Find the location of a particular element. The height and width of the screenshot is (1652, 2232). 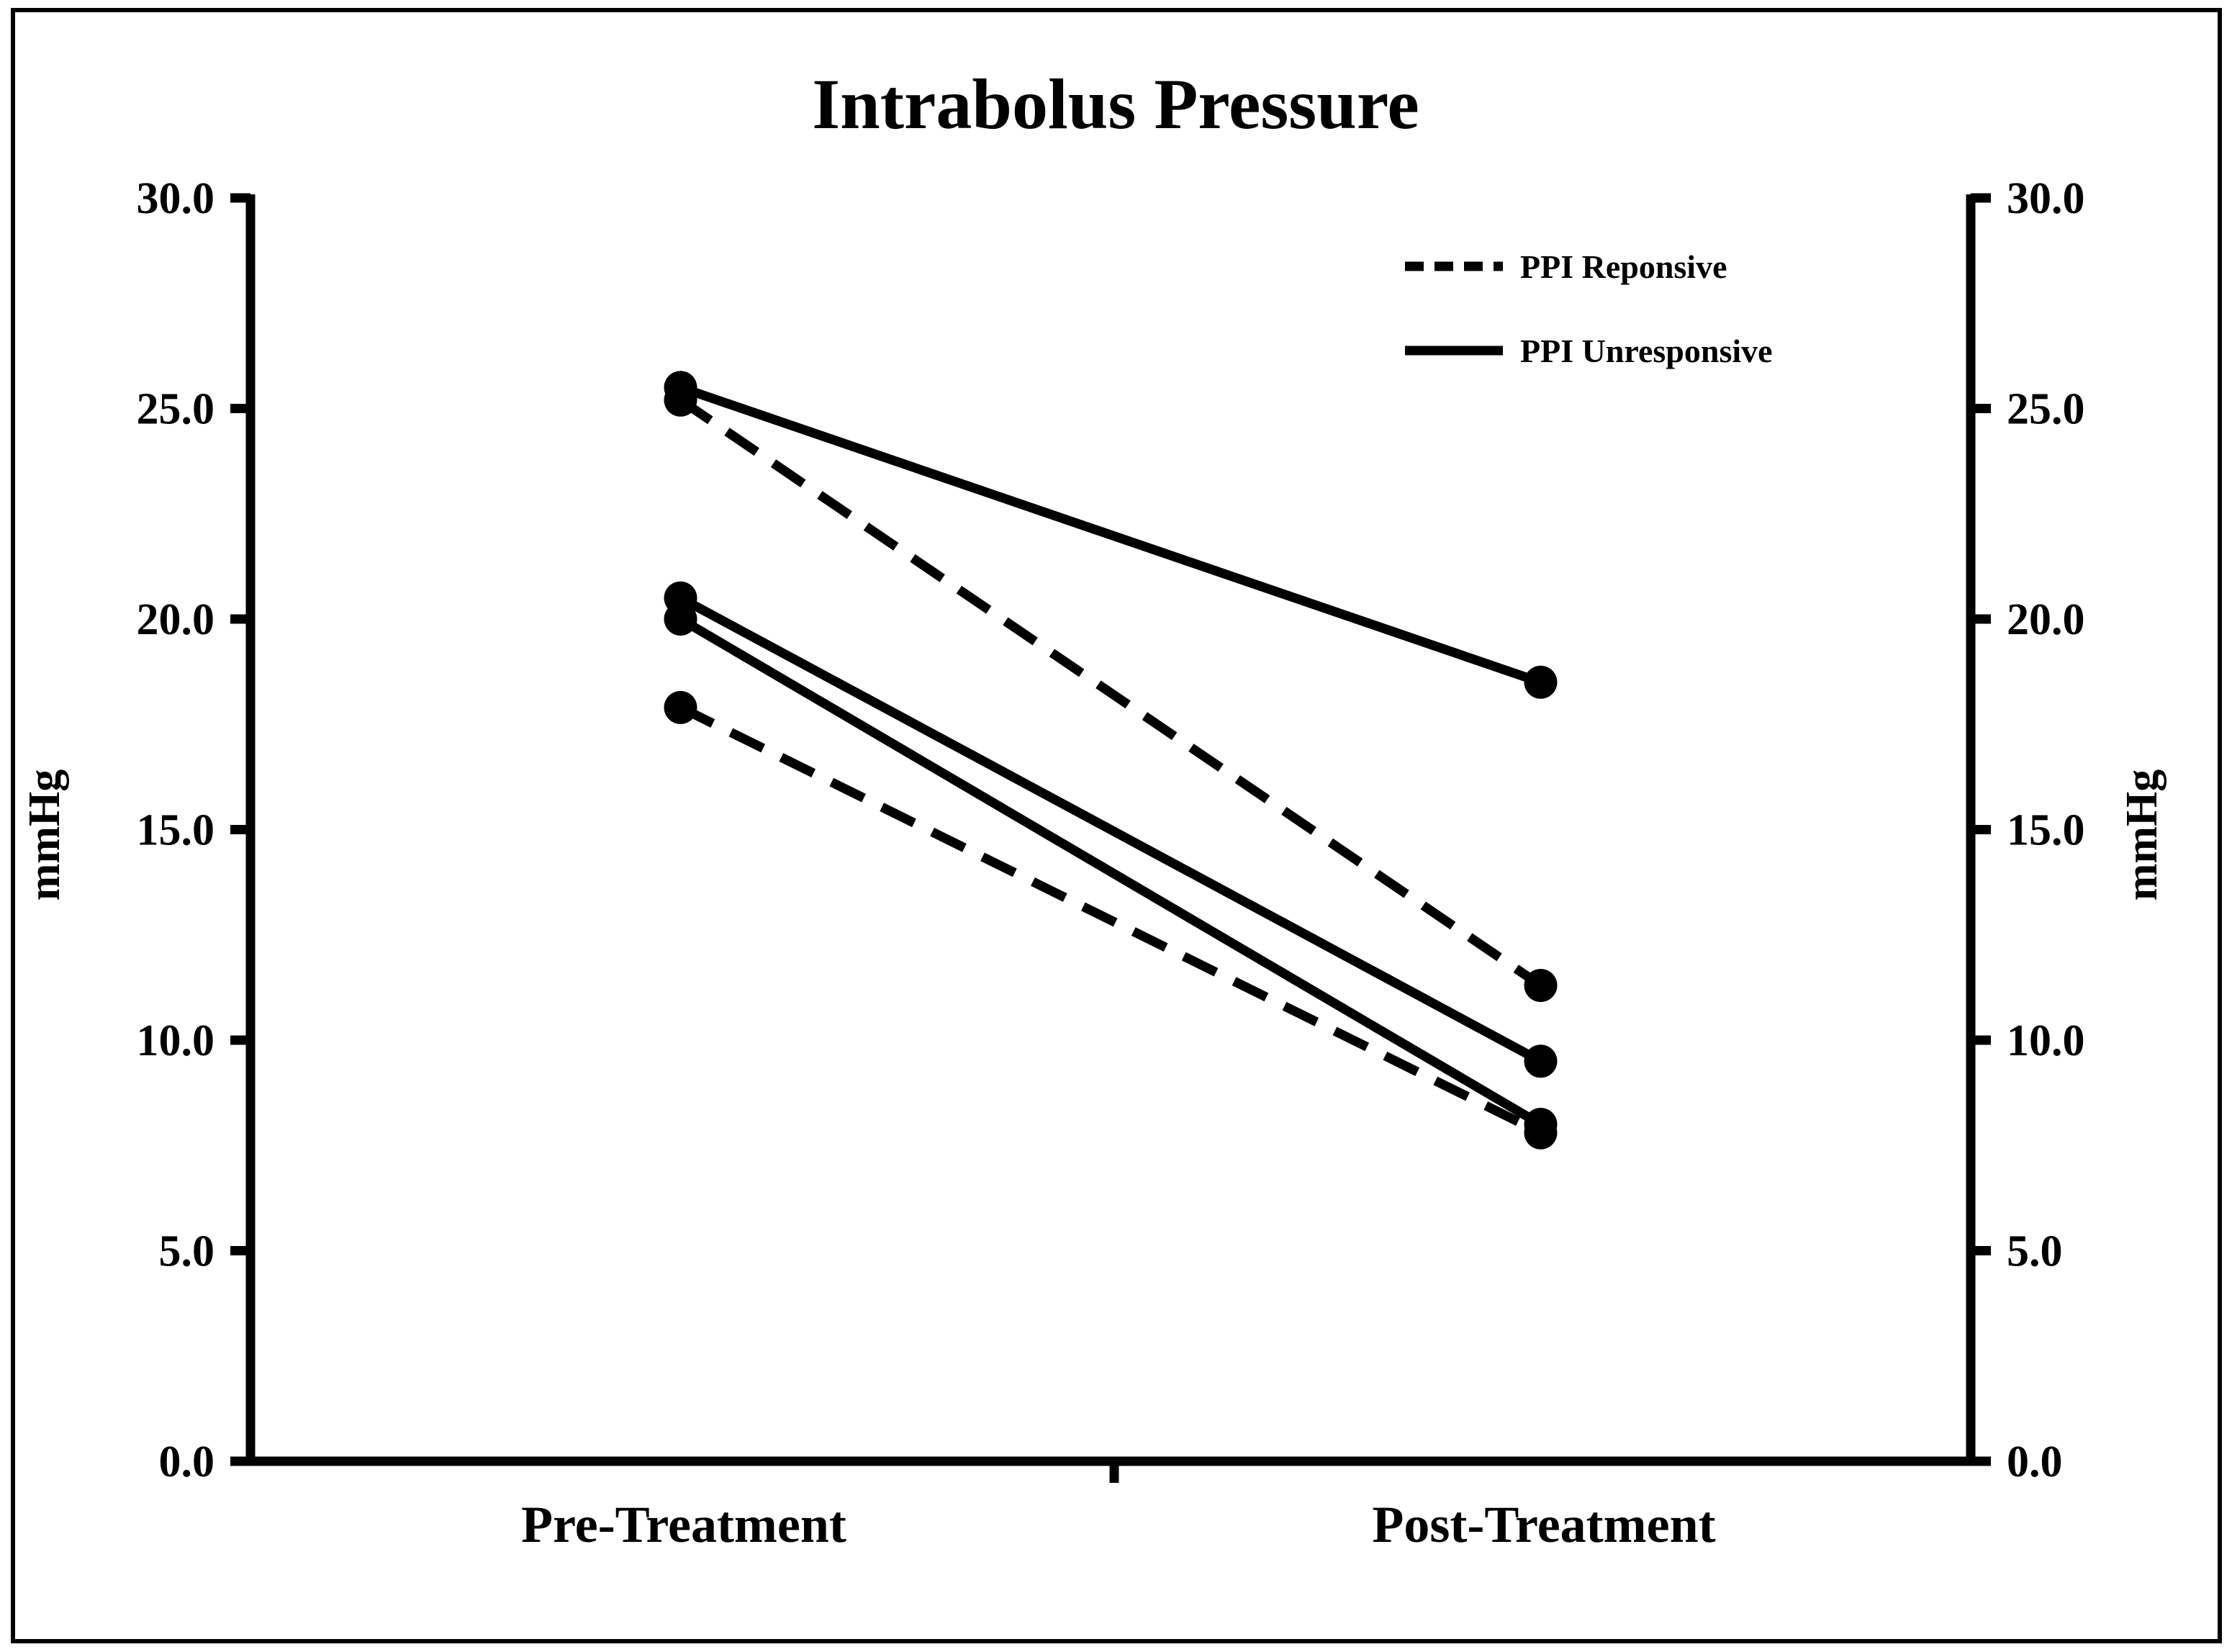

y-tick-label-left: 10.0 is located at coordinates (176, 1040).